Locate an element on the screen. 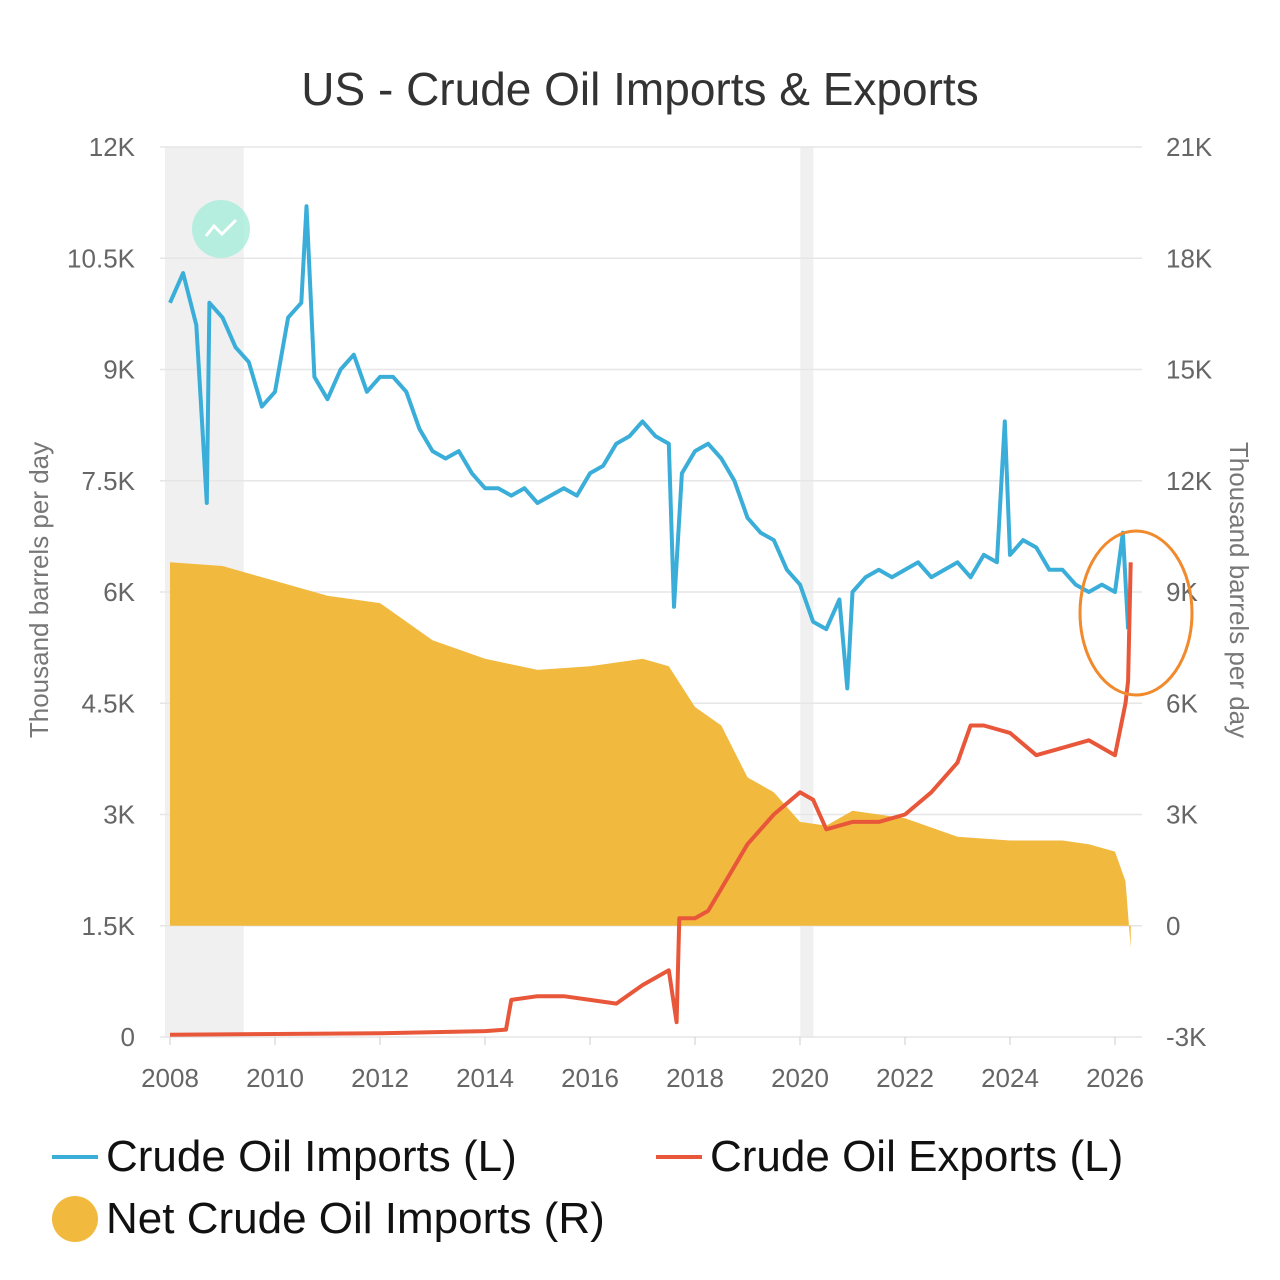 The height and width of the screenshot is (1280, 1280). annotation-circle is located at coordinates (1136, 613).